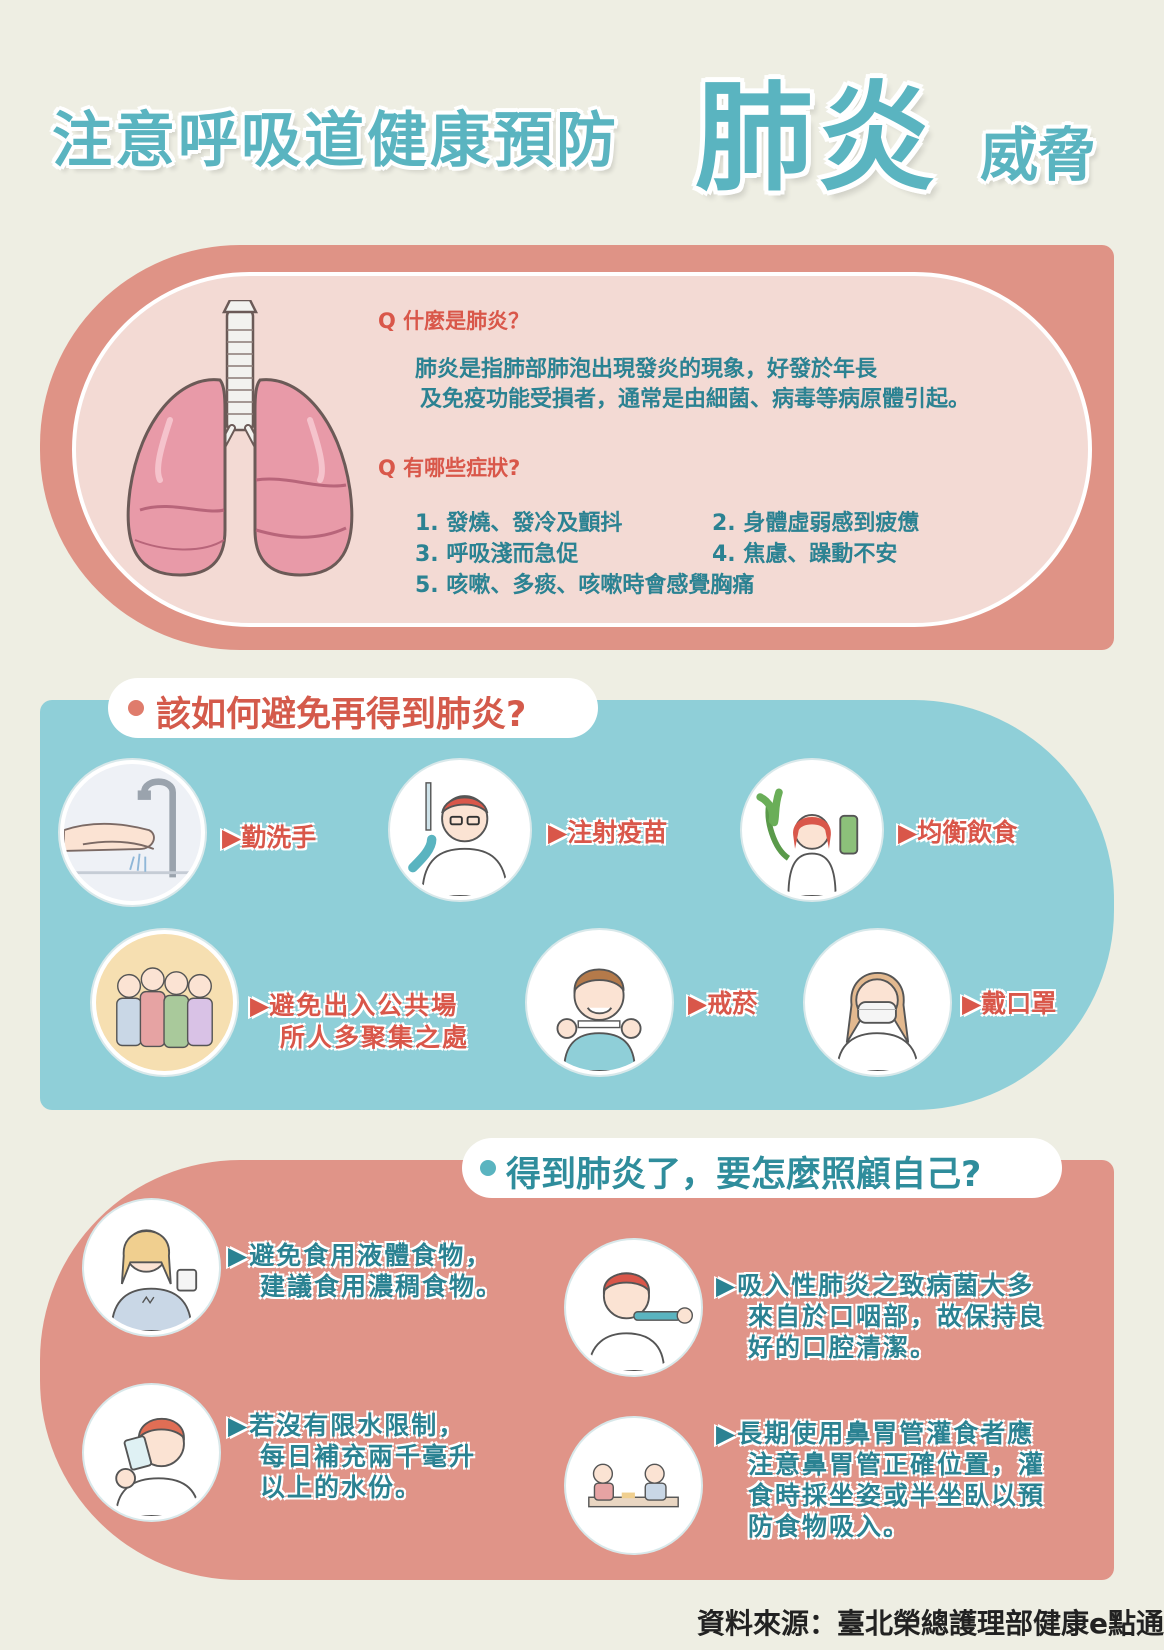 The image size is (1164, 1650). I want to click on source-credit: 資料來源：臺北榮總護理部健康e點通, so click(930, 1623).